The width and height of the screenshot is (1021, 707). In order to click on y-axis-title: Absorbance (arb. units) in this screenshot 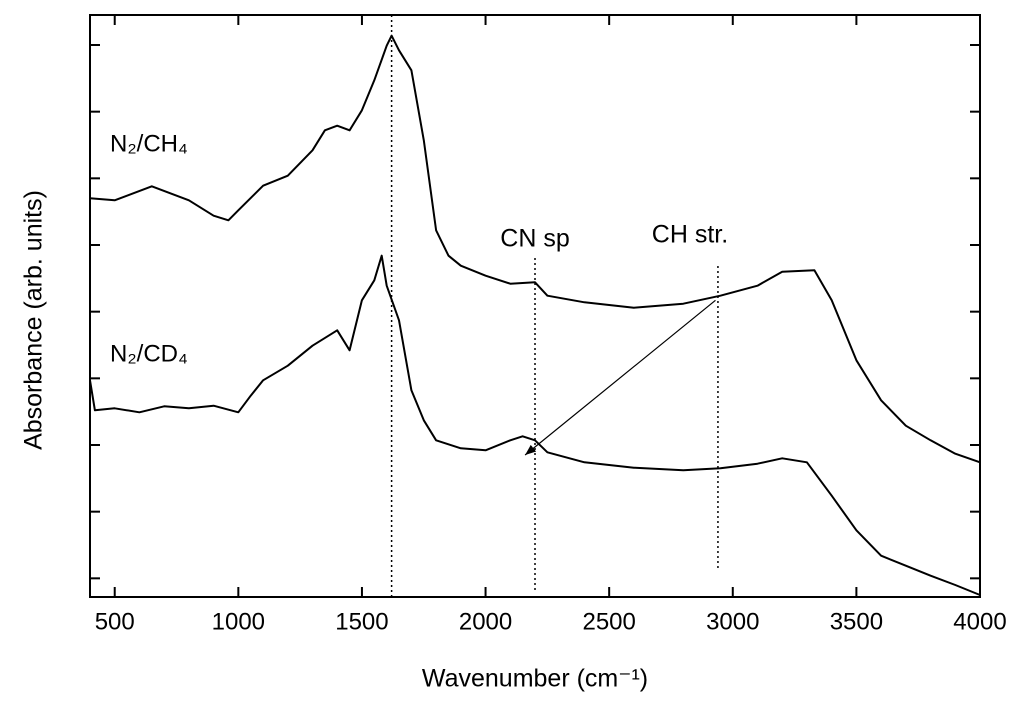, I will do `click(34, 320)`.